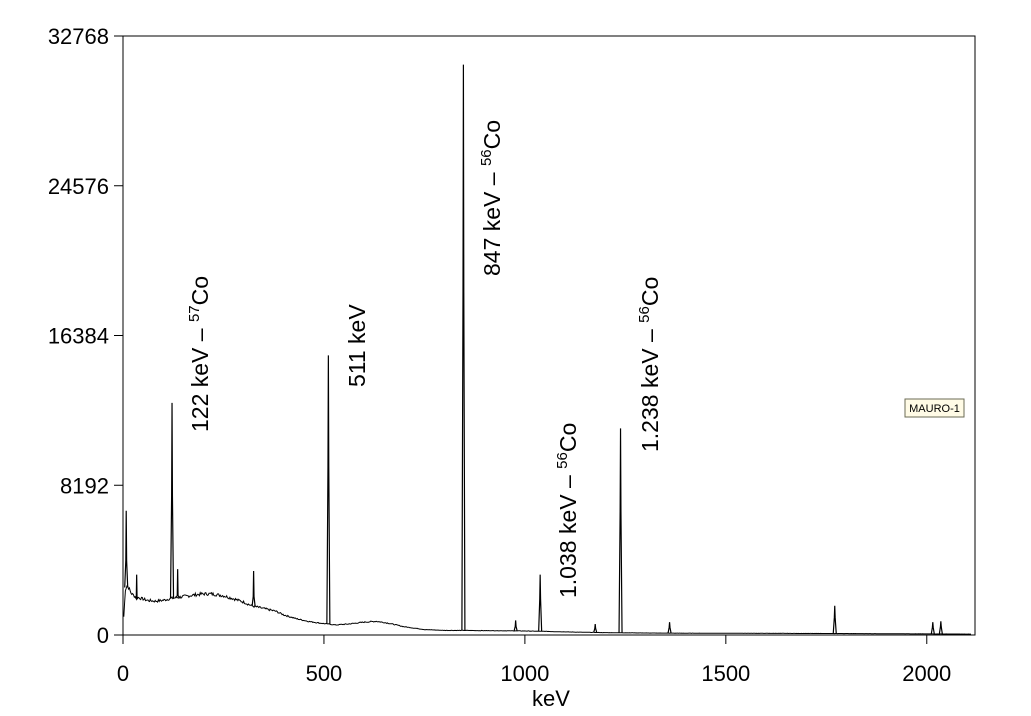 This screenshot has height=716, width=1031. I want to click on x-tick-label: 1500, so click(725, 673).